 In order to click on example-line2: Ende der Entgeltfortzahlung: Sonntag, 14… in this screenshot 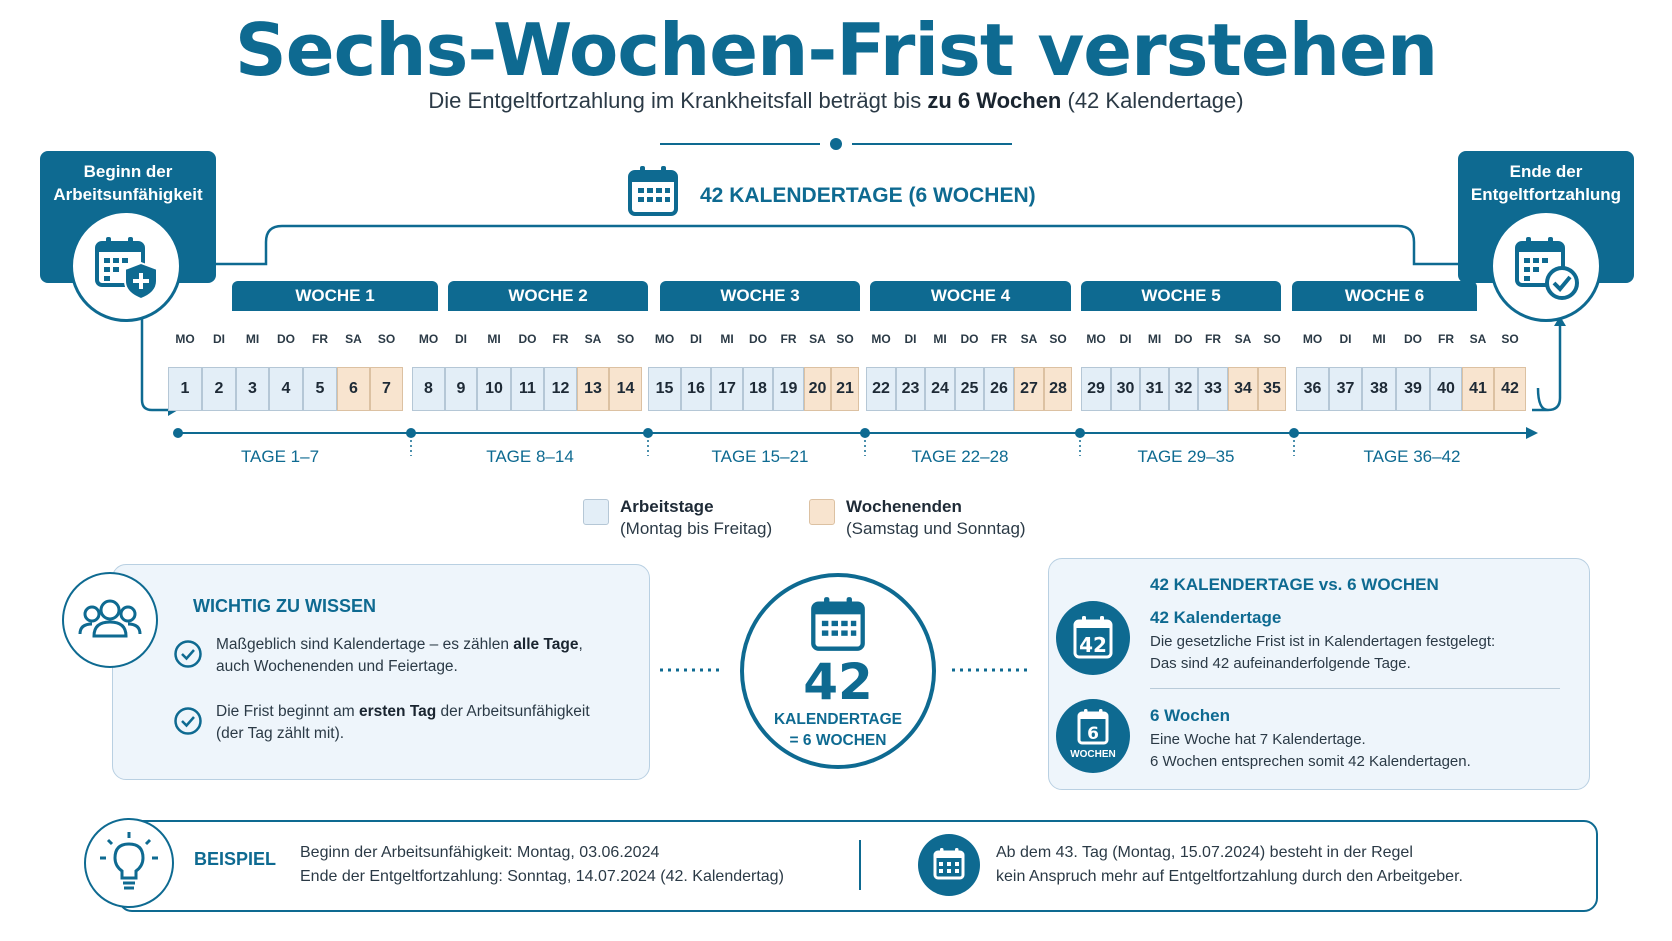, I will do `click(542, 876)`.